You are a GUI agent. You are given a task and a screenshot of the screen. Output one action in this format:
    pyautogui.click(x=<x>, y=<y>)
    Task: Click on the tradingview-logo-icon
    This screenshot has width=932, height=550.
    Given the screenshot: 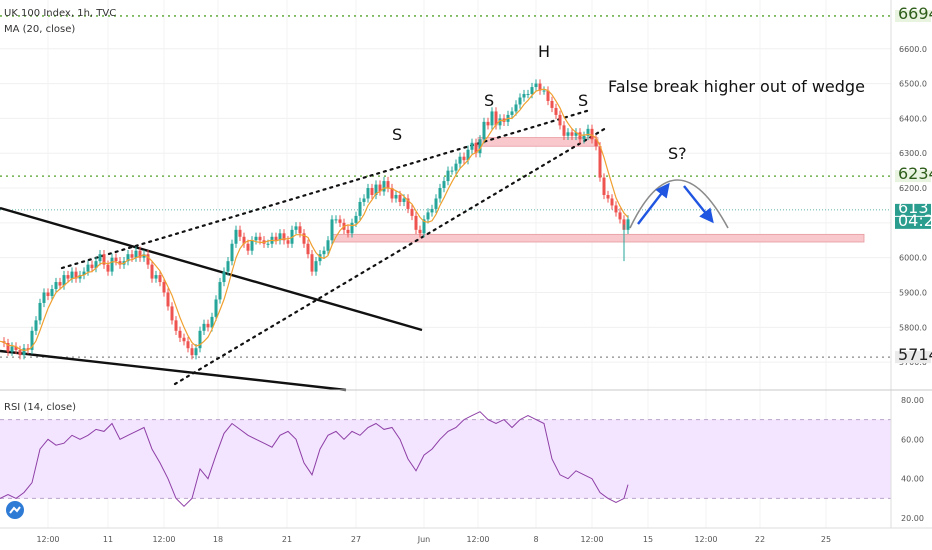 What is the action you would take?
    pyautogui.click(x=15, y=510)
    